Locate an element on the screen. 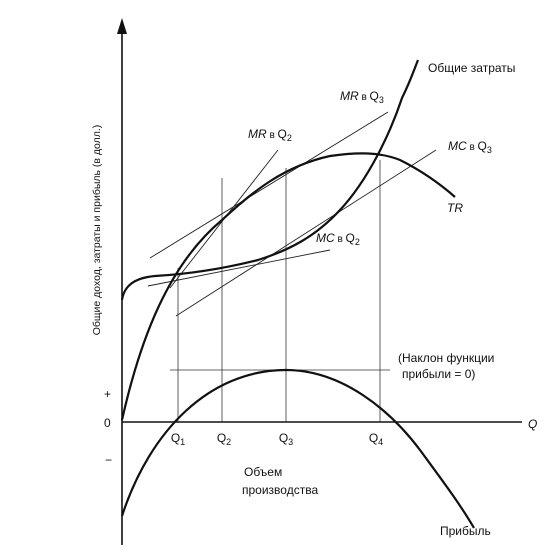 The image size is (545, 552). tick-q2: Q2 is located at coordinates (224, 439).